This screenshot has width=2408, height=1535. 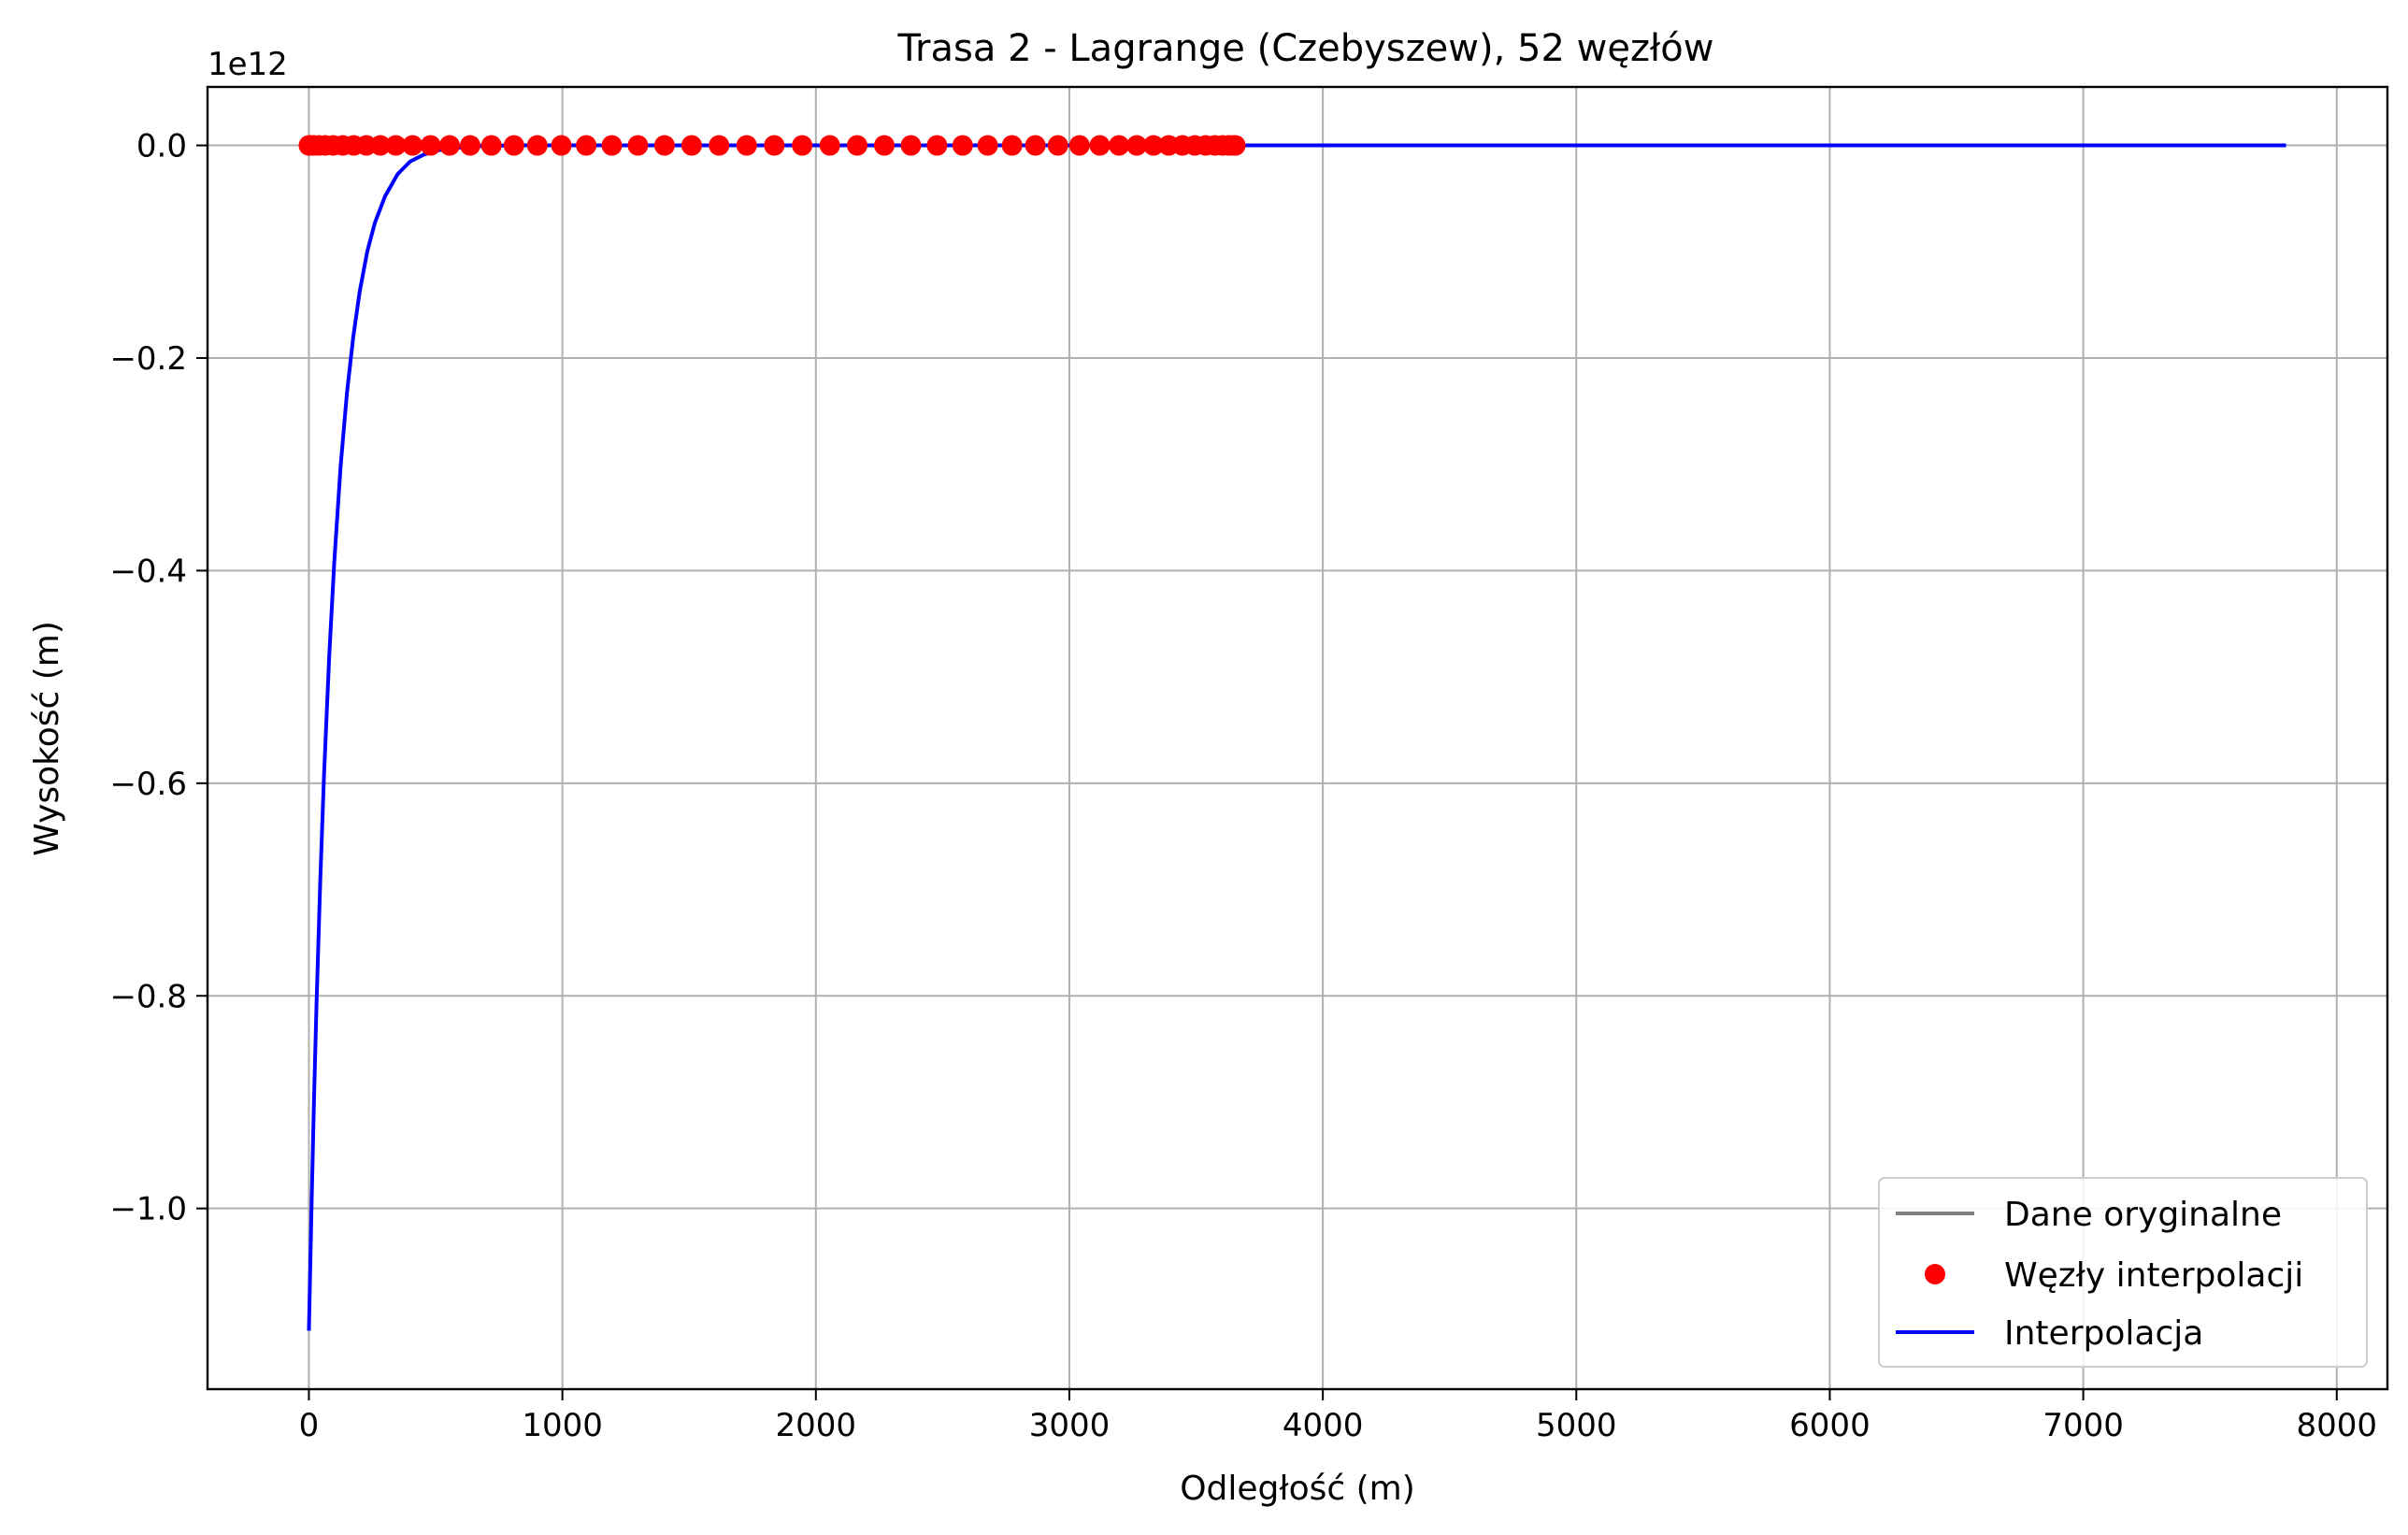 I want to click on legend-label-wezly-interpolacji: Węzły interpolacji, so click(x=2153, y=1275).